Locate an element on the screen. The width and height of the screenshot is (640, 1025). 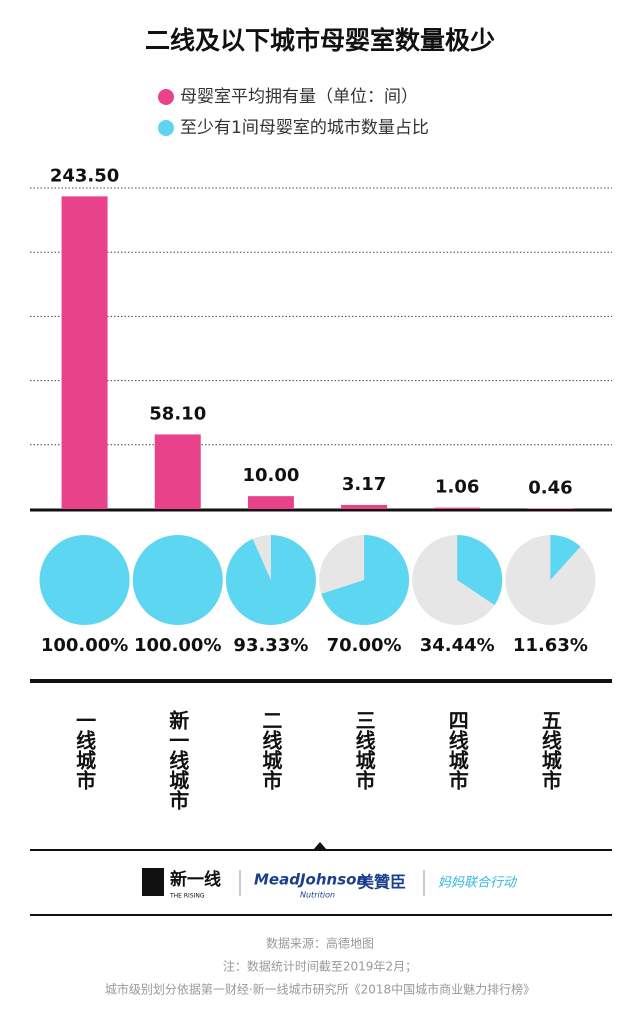
data-label: 3.17 is located at coordinates (364, 484).